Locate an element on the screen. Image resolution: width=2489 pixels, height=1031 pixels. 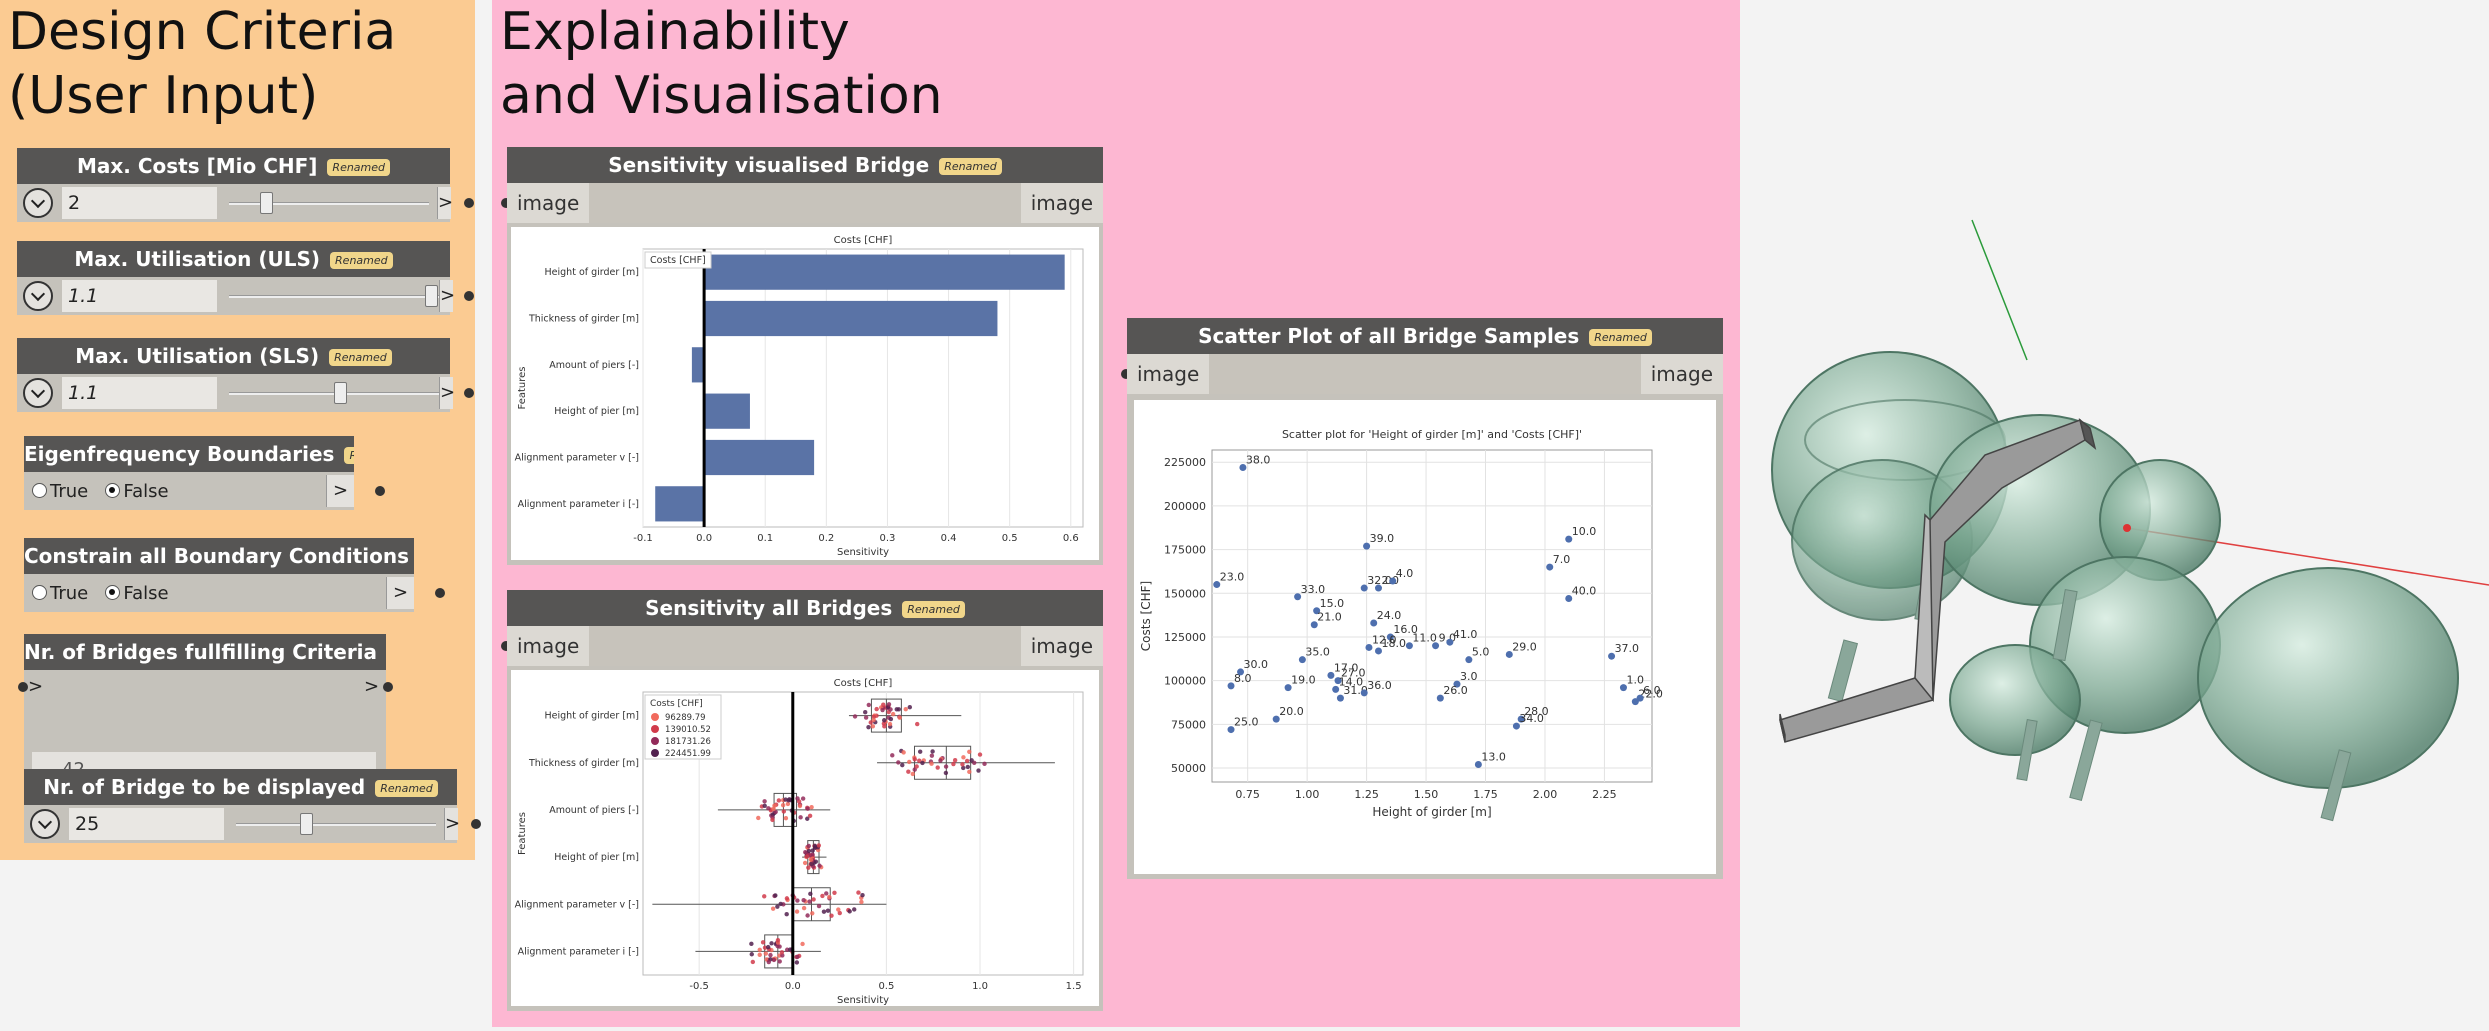
bar is located at coordinates (680, 504).